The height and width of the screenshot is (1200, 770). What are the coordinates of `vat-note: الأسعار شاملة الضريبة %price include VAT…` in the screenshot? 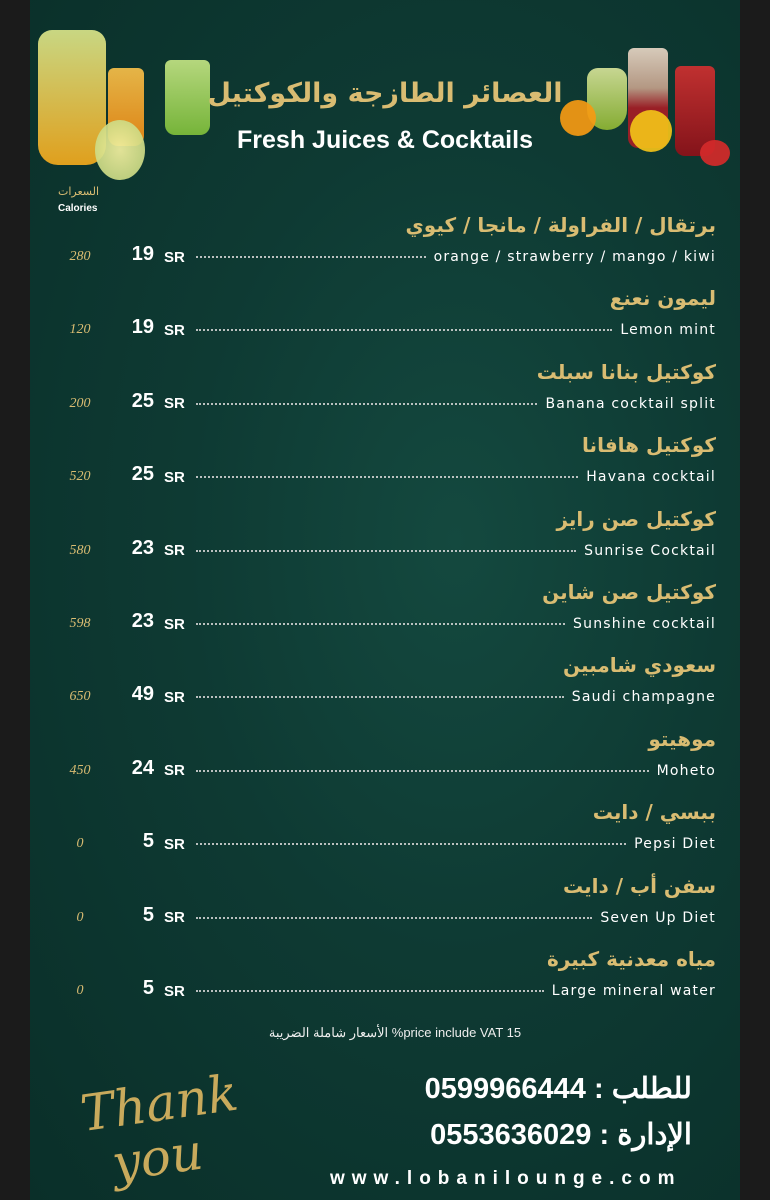 It's located at (395, 1032).